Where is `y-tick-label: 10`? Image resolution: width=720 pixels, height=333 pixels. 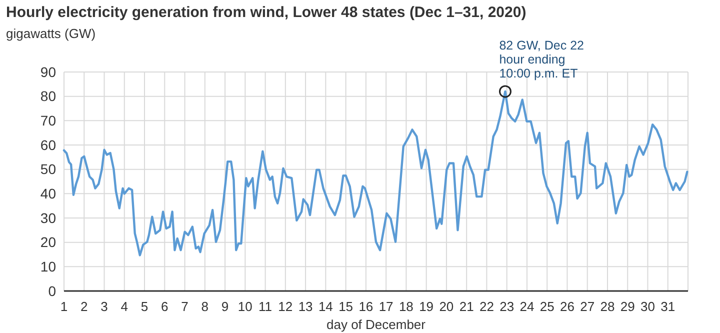
y-tick-label: 10 is located at coordinates (48, 266).